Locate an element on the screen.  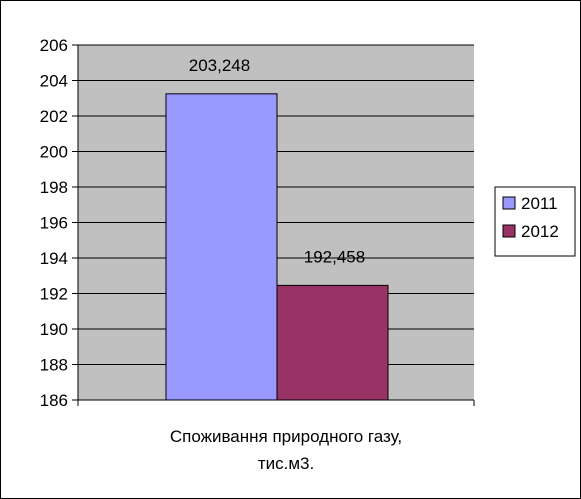
legend: 2011 2012 is located at coordinates (535, 221).